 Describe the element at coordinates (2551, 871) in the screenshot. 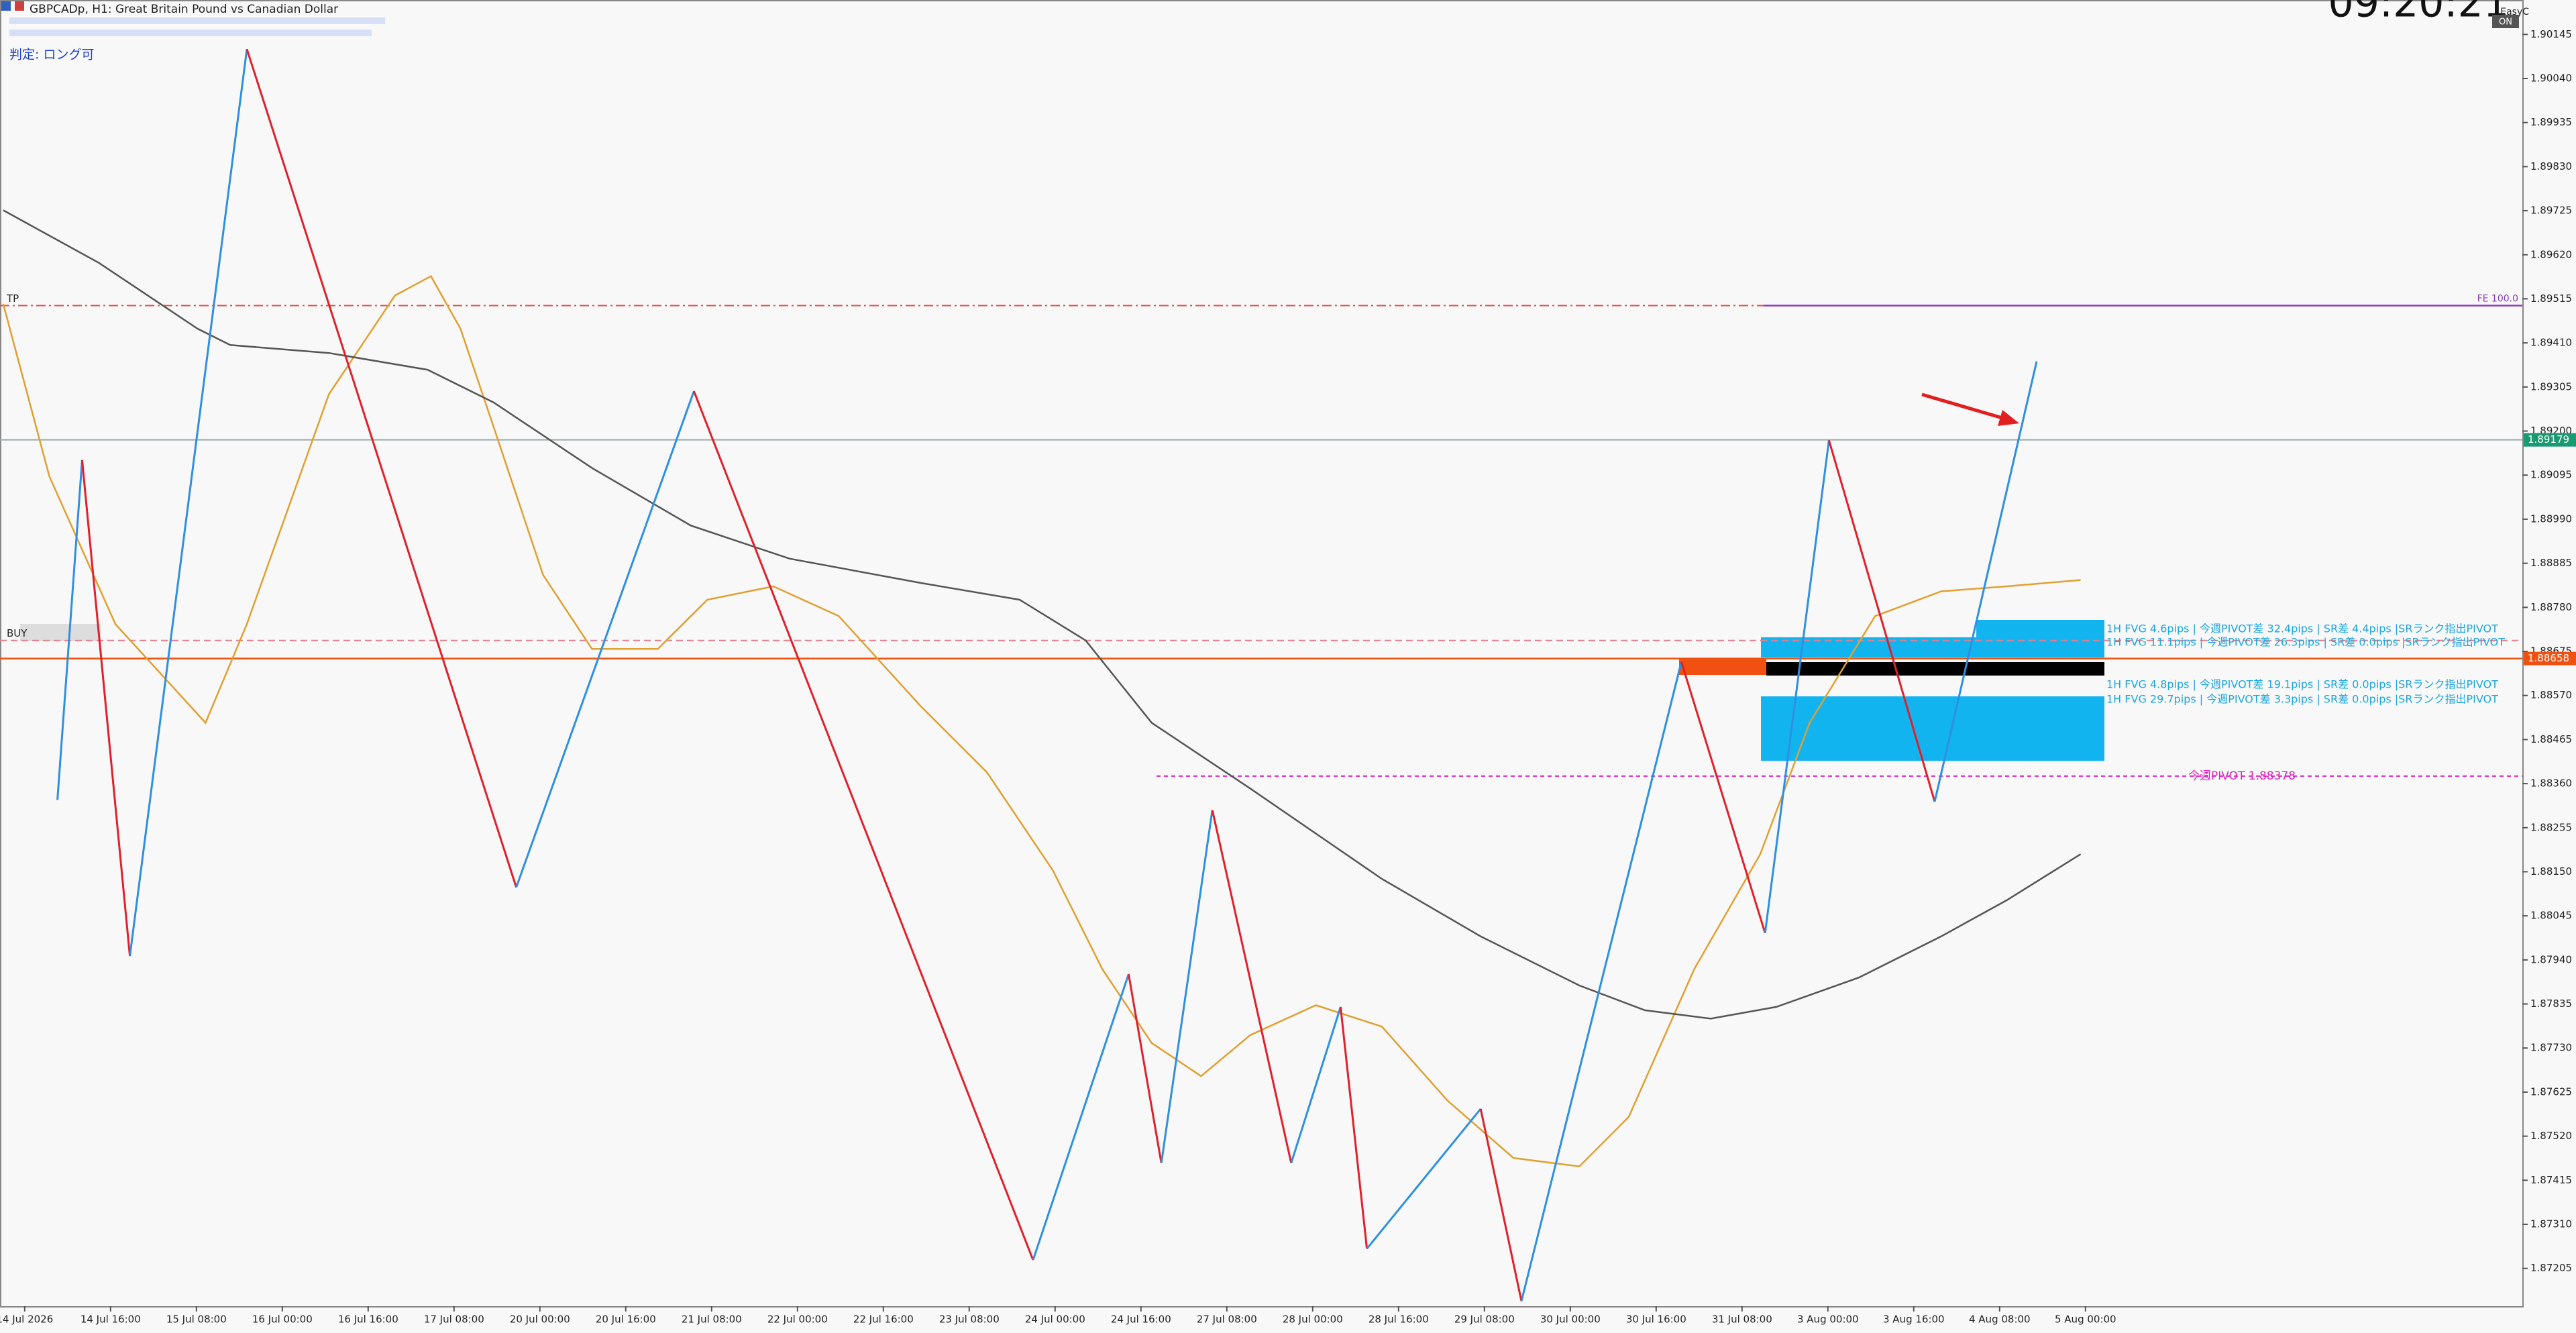

I see `y-tick-label: 1.88150` at that location.